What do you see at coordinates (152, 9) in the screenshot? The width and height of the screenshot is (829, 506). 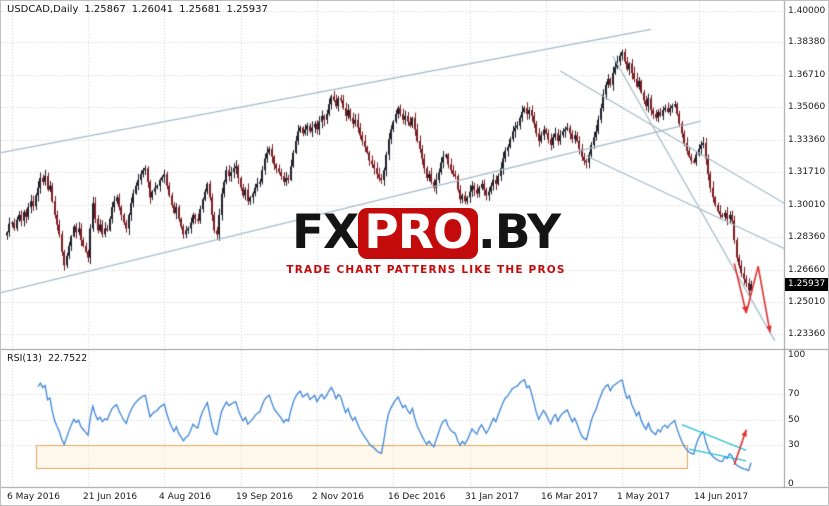 I see `ohlc-high-value: 1.26041` at bounding box center [152, 9].